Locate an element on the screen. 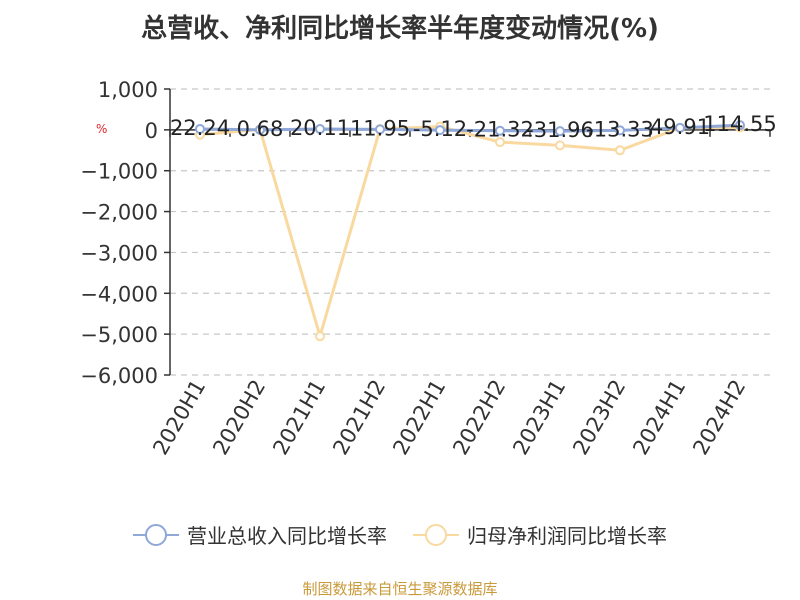  x-tick-label: 2020H1 is located at coordinates (179, 418).